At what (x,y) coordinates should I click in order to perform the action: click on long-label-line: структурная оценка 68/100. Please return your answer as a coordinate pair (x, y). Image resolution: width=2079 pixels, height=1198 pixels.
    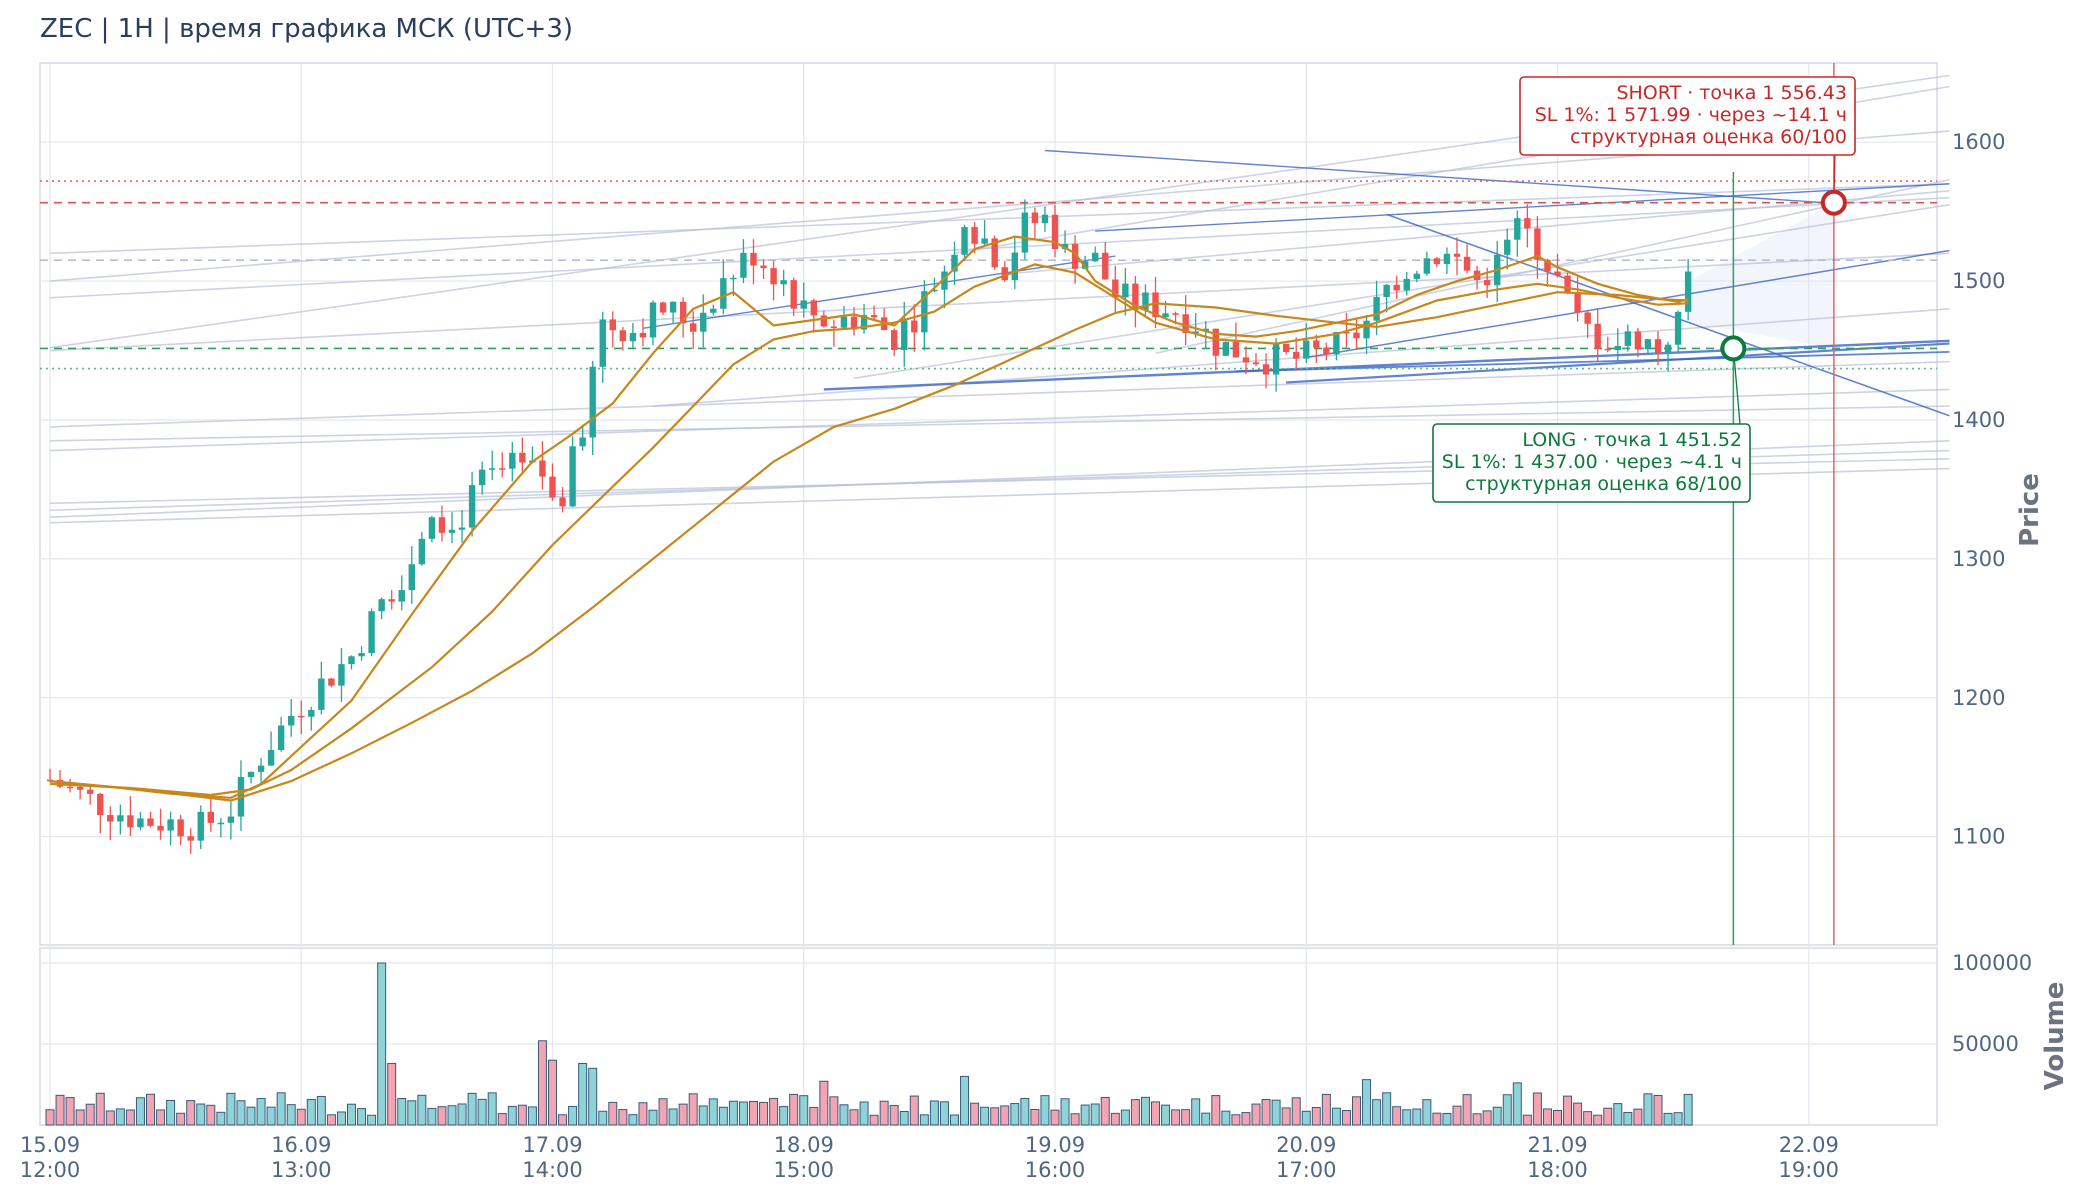
    Looking at the image, I should click on (1603, 484).